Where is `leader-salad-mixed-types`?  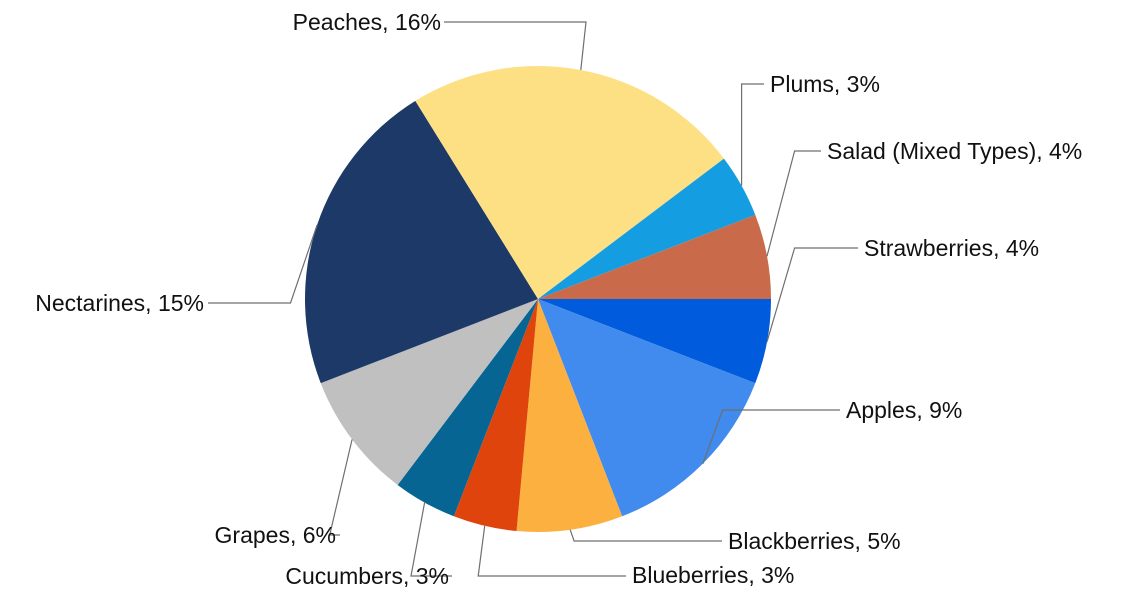 leader-salad-mixed-types is located at coordinates (793, 203).